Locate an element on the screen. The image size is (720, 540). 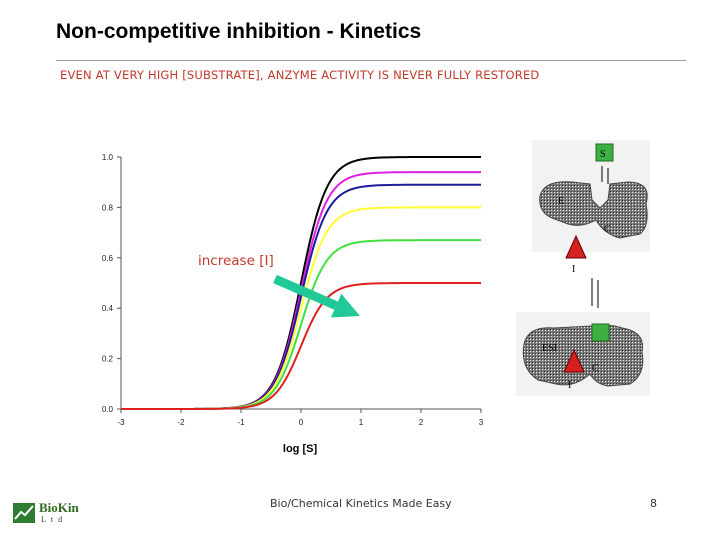
y-tick-label: 0.4 is located at coordinates (108, 308).